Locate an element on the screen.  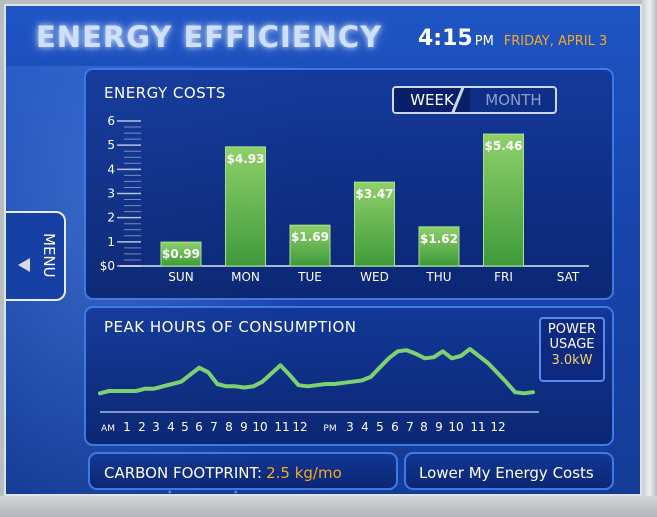
power-usage-value: 3.0kW is located at coordinates (572, 360).